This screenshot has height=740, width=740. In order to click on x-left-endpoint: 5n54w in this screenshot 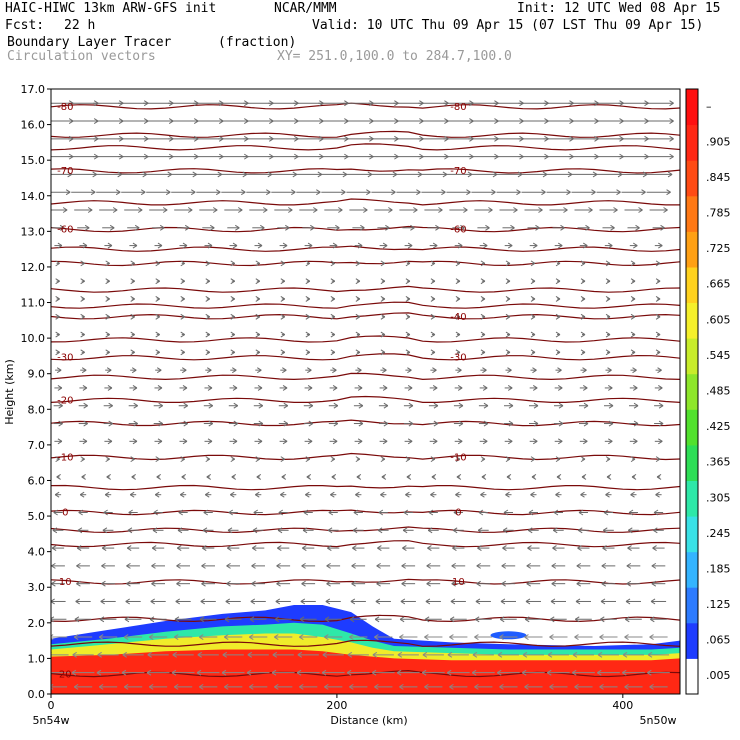, I will do `click(51, 720)`.